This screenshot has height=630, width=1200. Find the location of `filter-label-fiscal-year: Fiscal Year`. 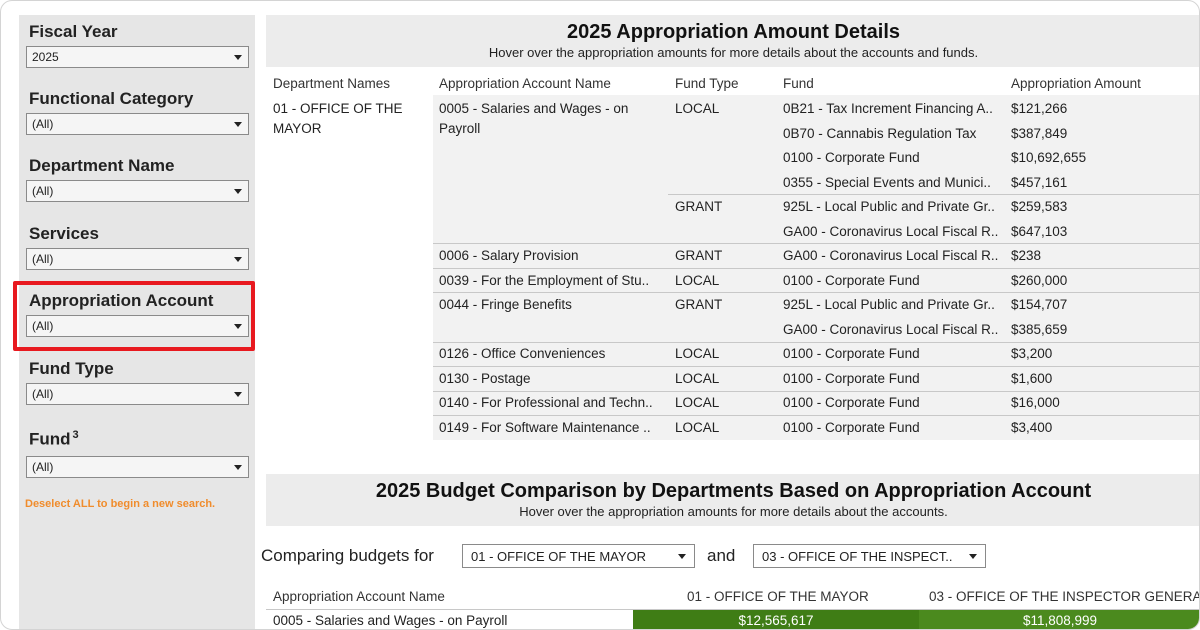

filter-label-fiscal-year: Fiscal Year is located at coordinates (73, 31).